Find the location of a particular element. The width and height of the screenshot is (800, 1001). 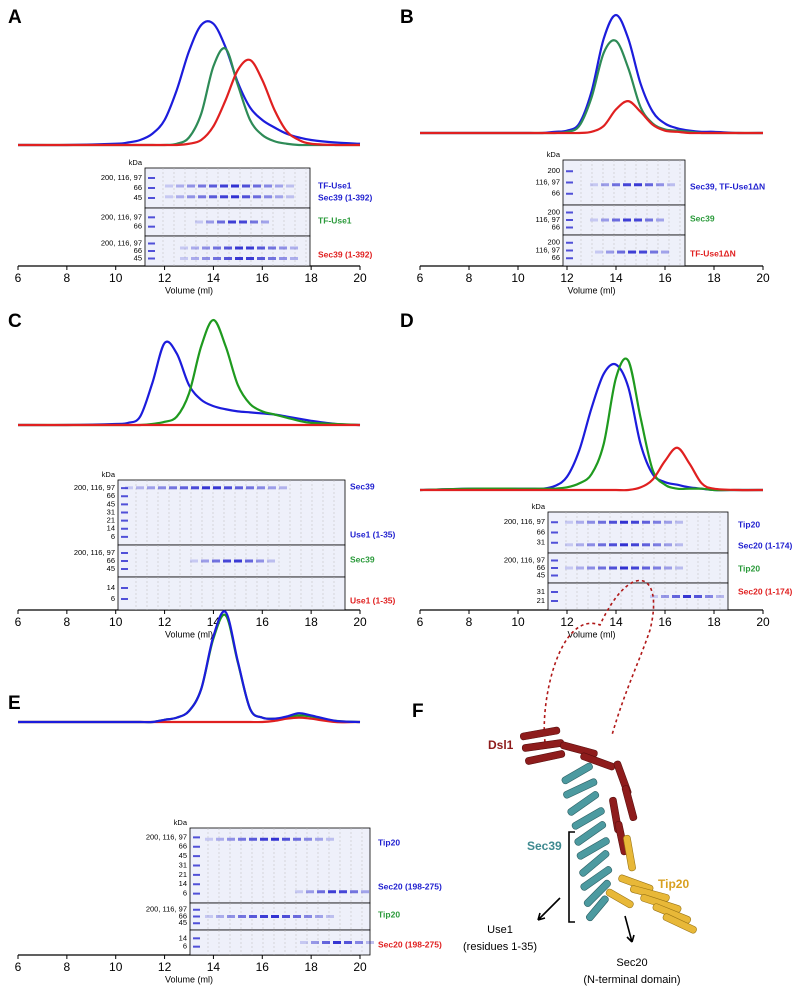

label: Tip20 is located at coordinates (673, 884).